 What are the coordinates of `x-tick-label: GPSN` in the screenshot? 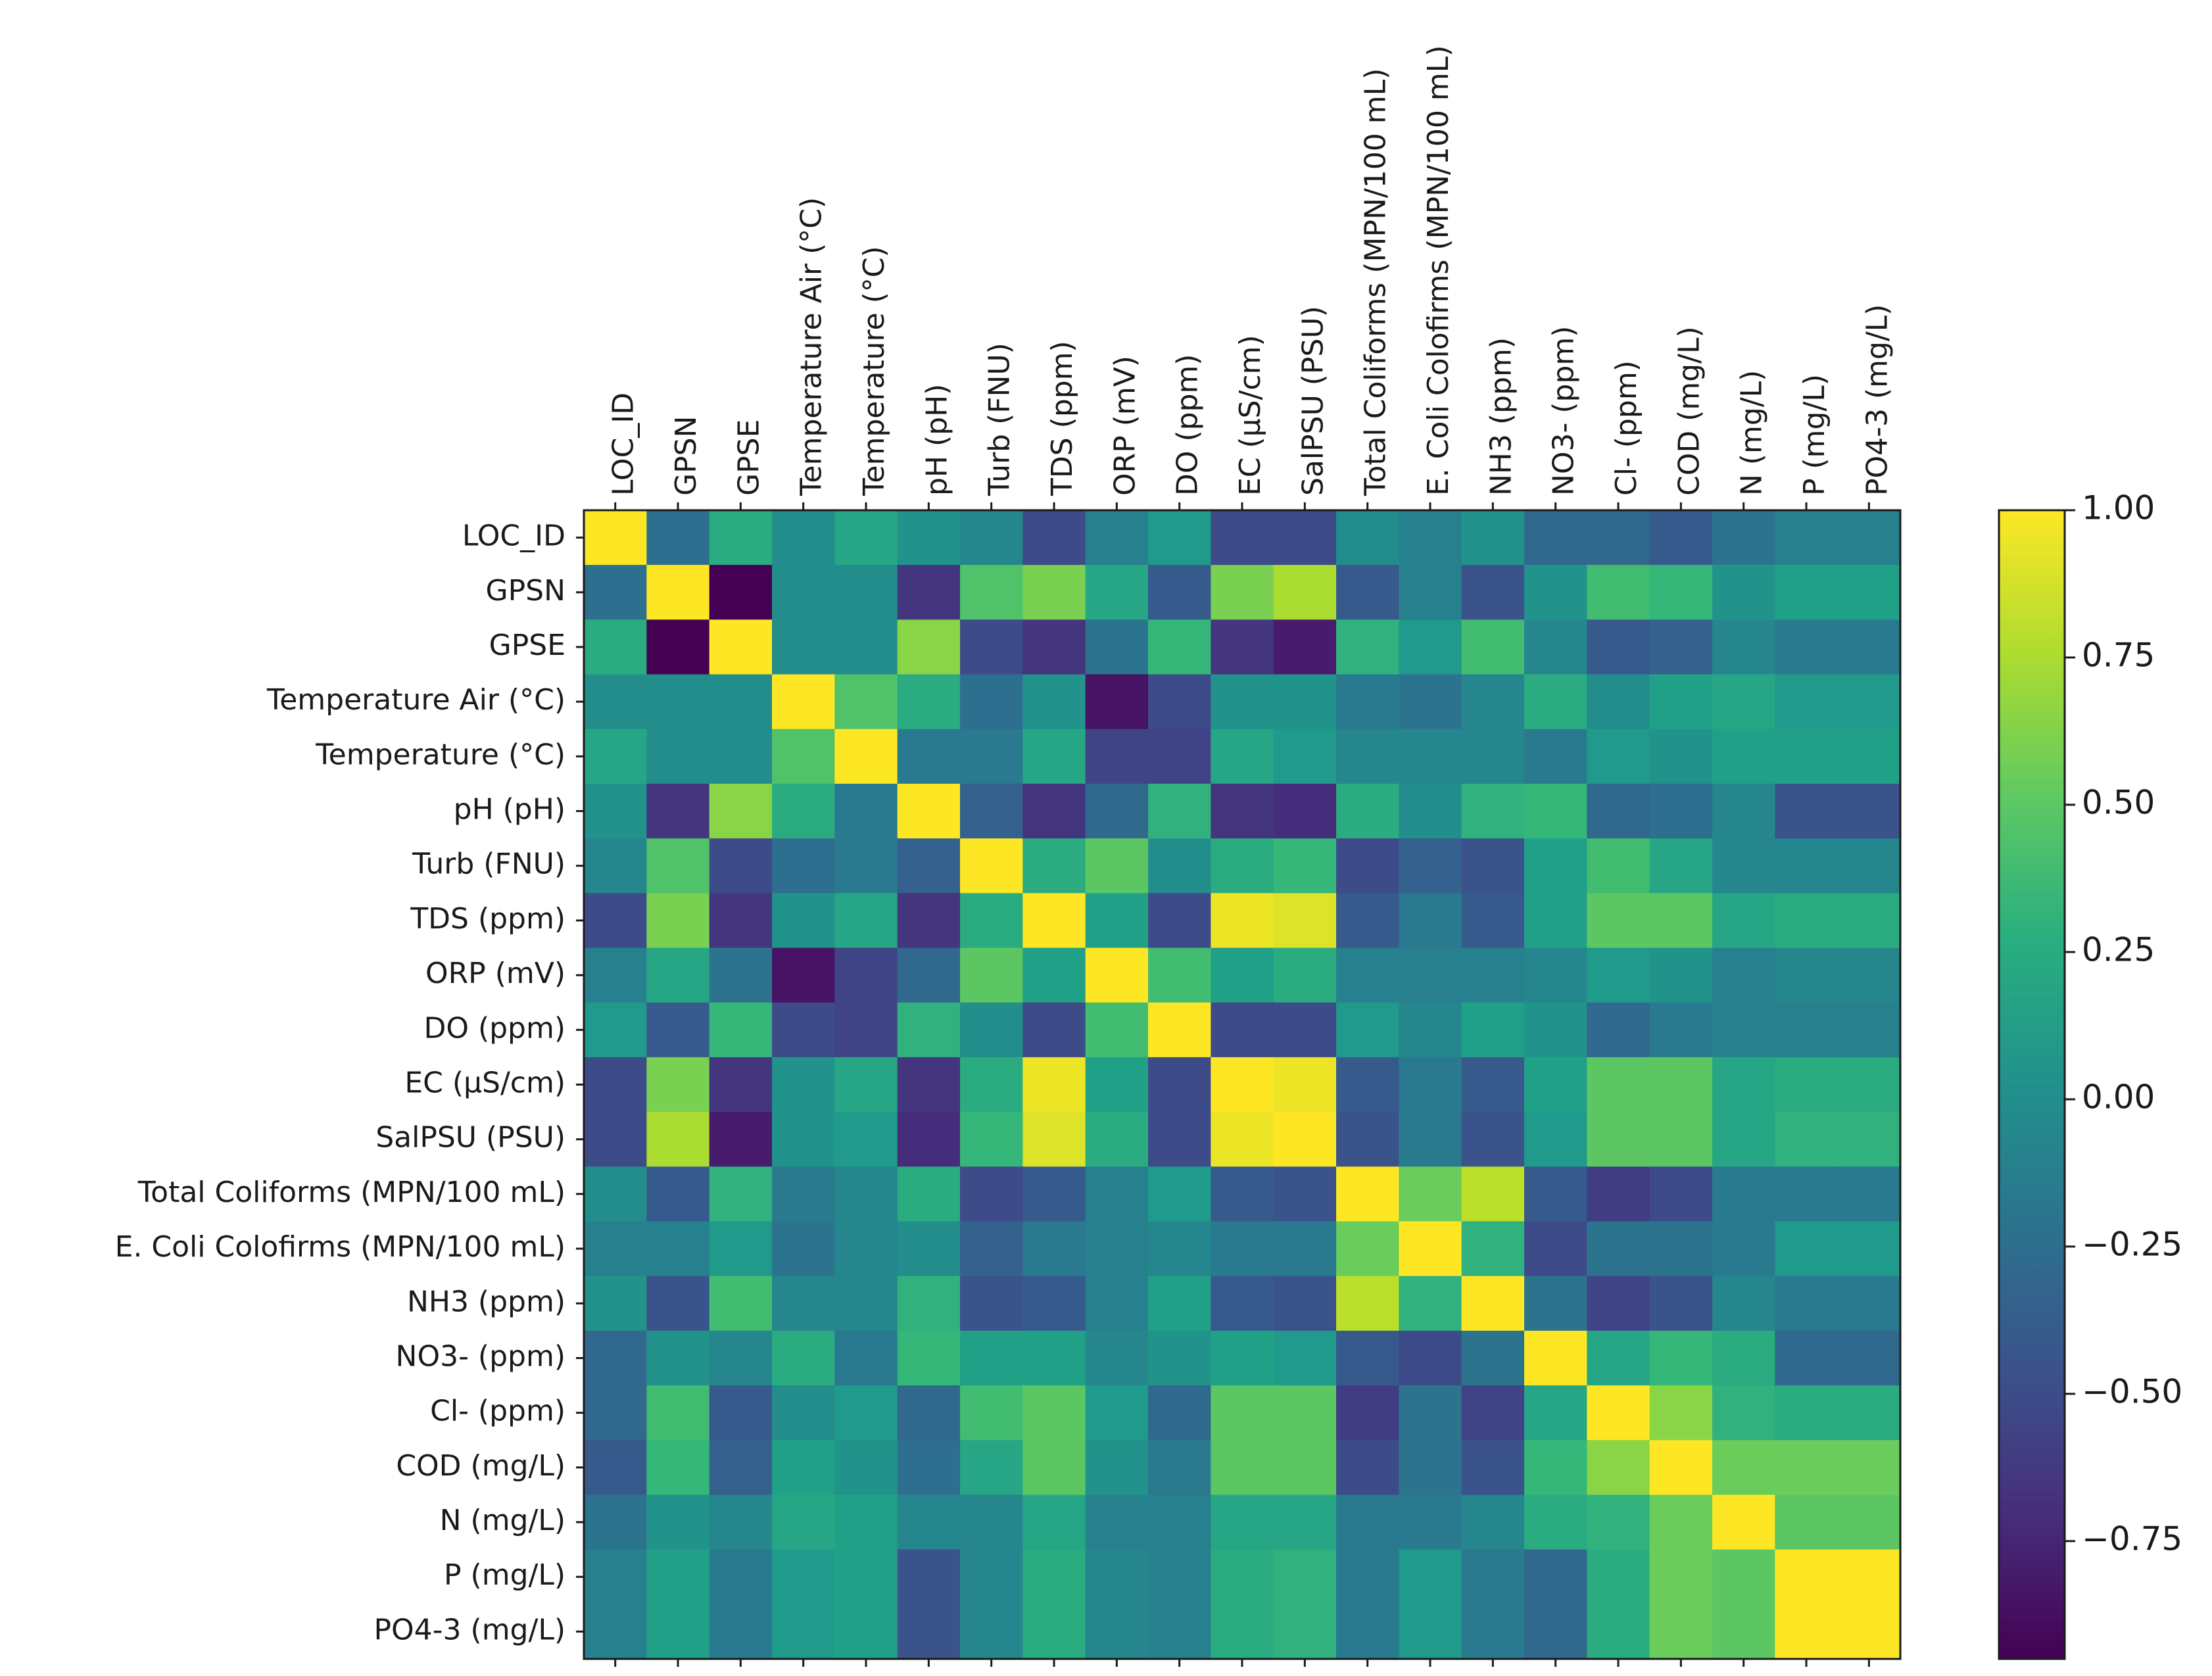 It's located at (686, 456).